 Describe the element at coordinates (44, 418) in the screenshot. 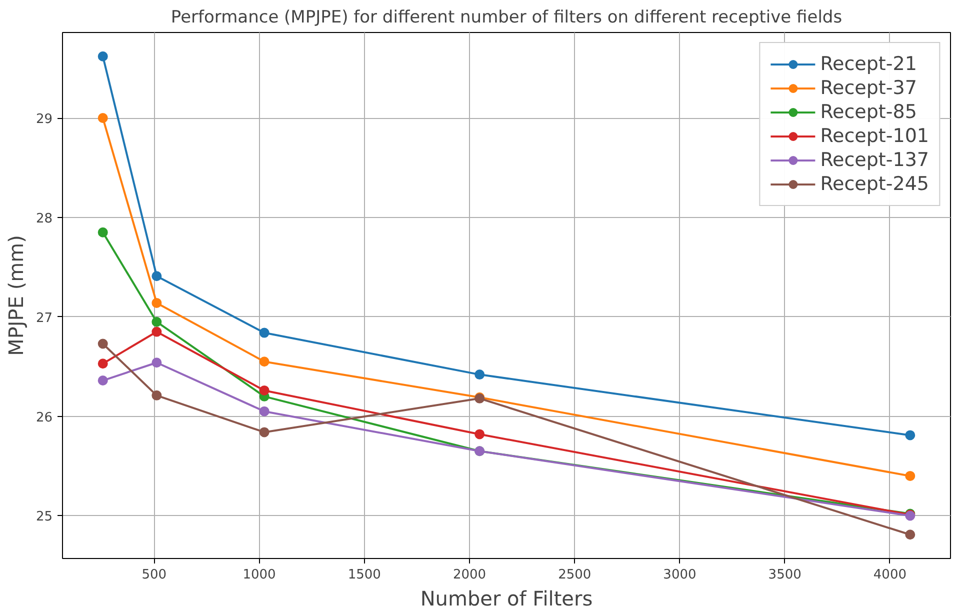

I see `y-tick-label: 26` at that location.